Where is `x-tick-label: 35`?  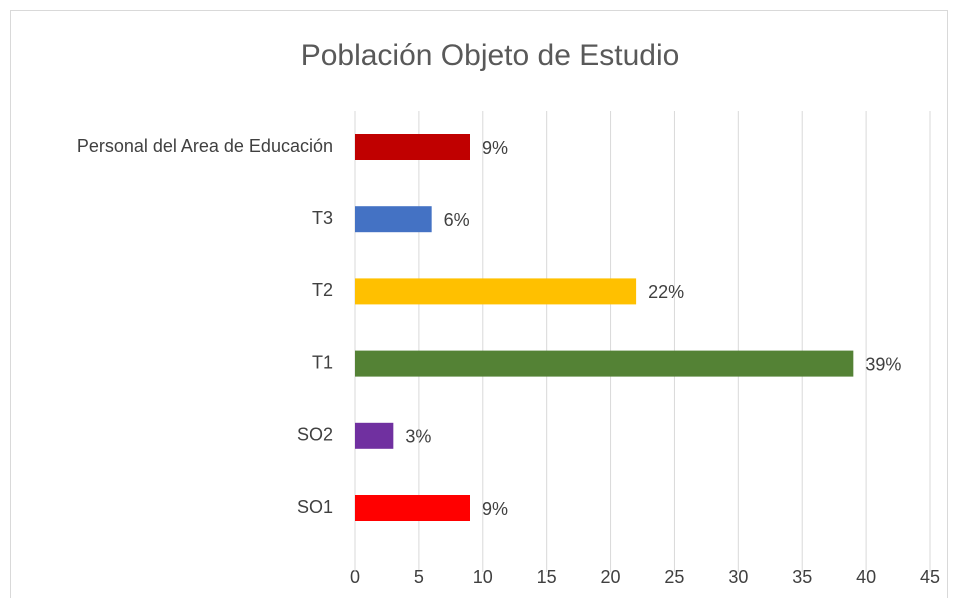 x-tick-label: 35 is located at coordinates (802, 577).